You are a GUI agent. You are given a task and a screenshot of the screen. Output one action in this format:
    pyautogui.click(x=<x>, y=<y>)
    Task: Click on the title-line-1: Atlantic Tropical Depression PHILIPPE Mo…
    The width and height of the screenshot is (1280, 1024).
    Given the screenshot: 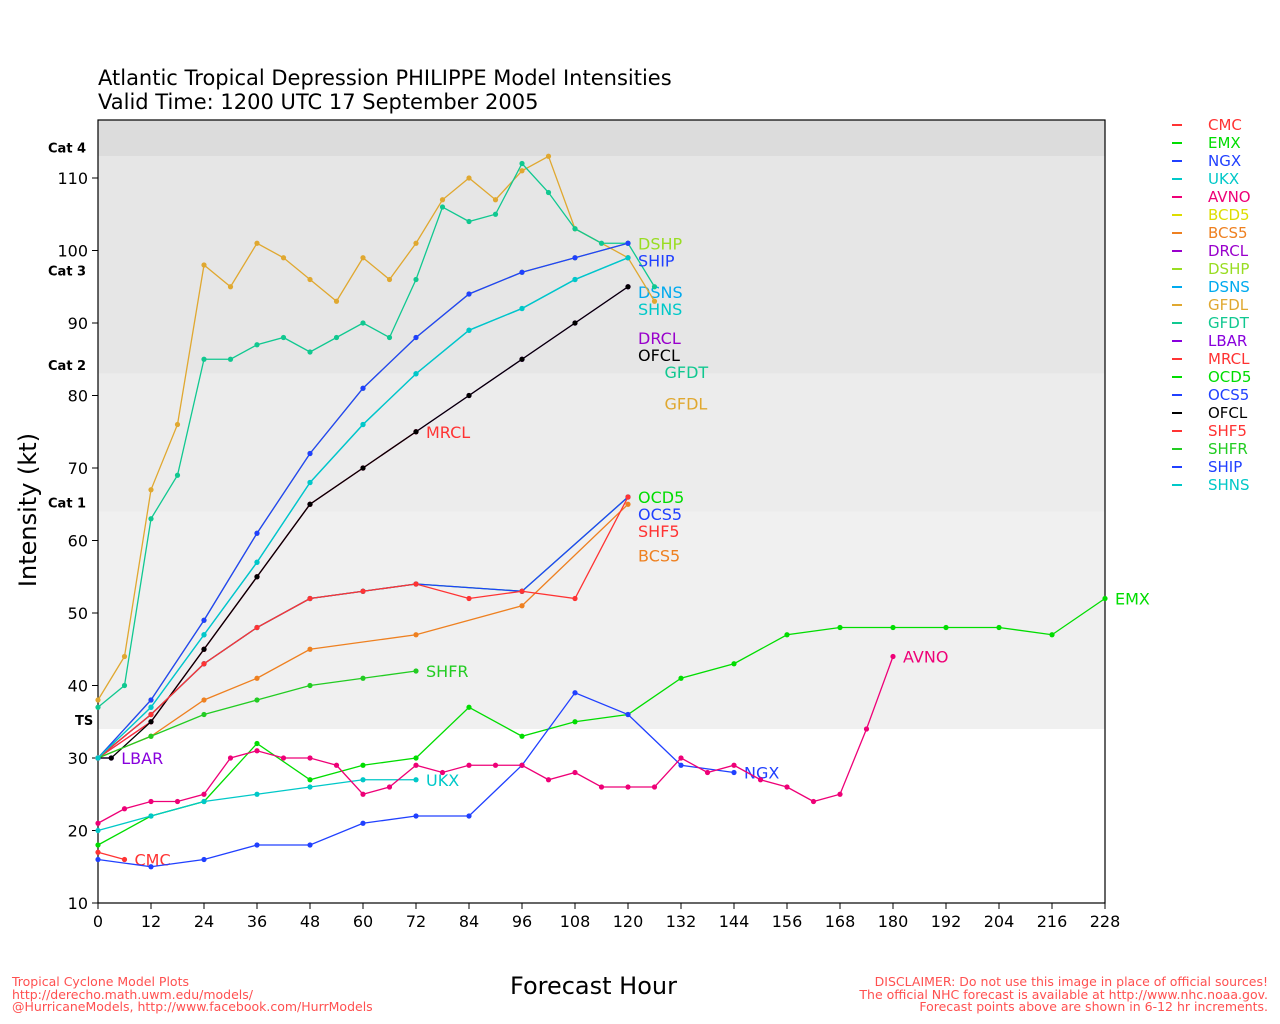 What is the action you would take?
    pyautogui.click(x=385, y=78)
    